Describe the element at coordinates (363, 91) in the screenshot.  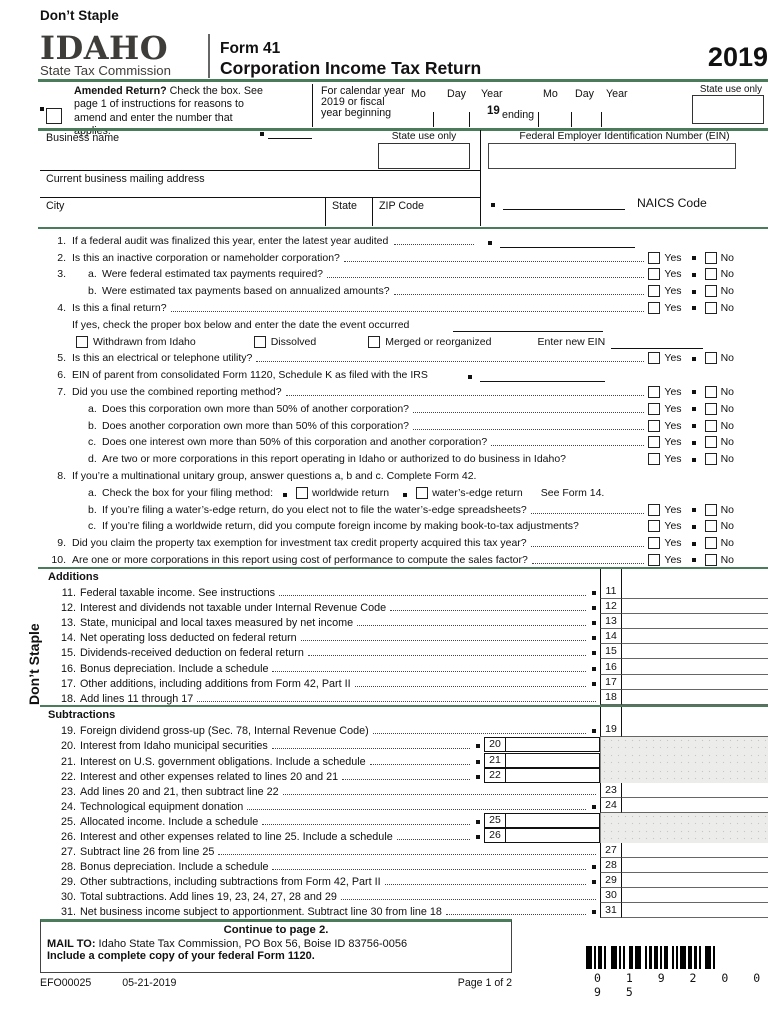
I see `calendar-line1: For calendar year` at that location.